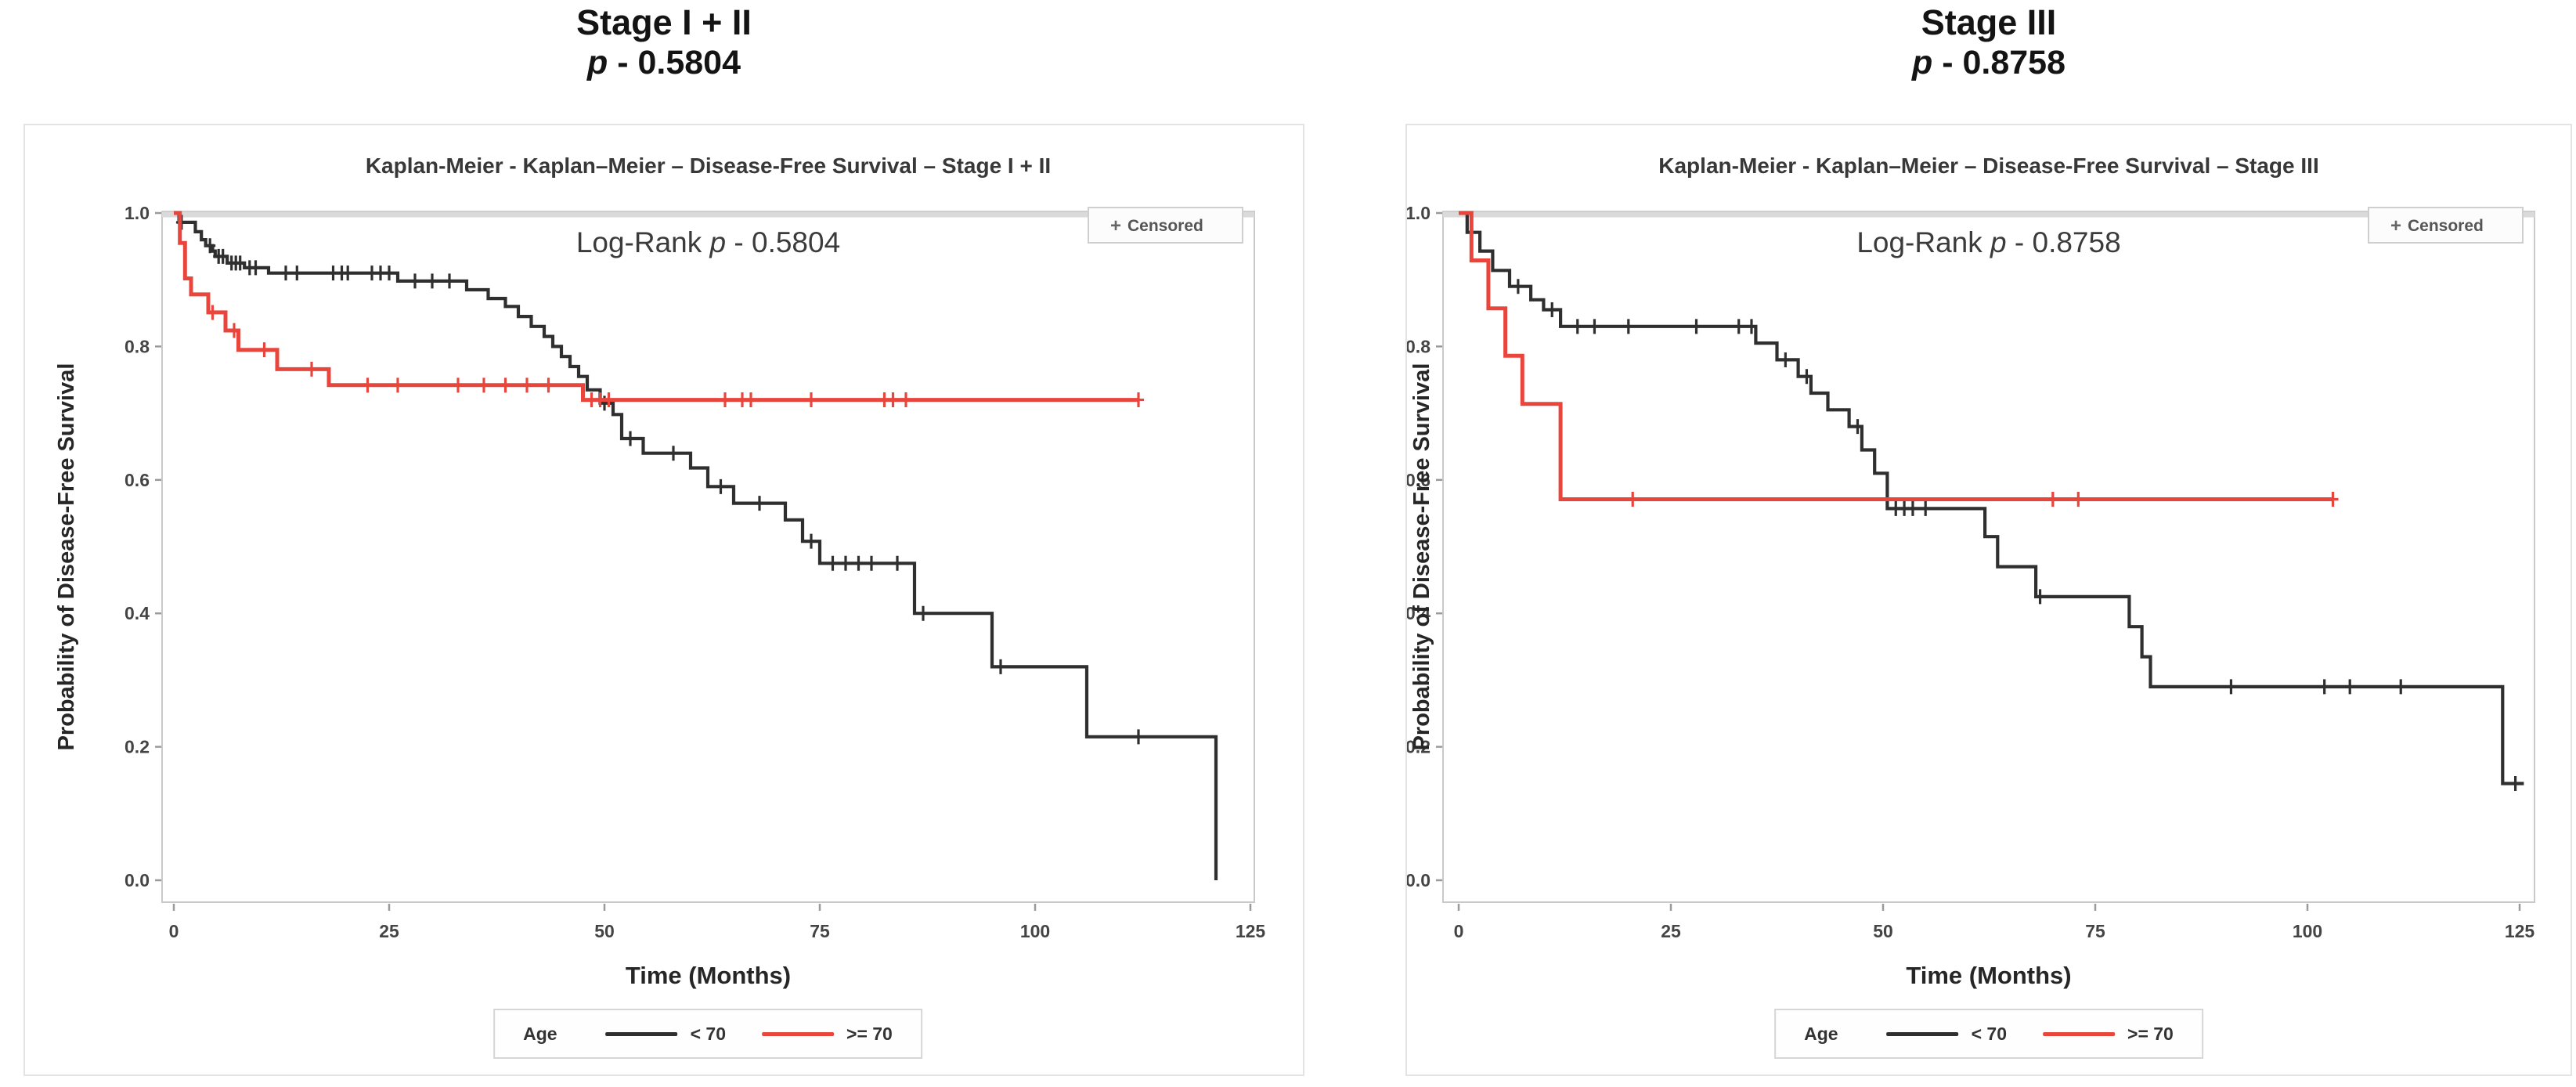 Image resolution: width=2576 pixels, height=1087 pixels. I want to click on y-axis-title: Probability of Disease-Free Survival, so click(1421, 557).